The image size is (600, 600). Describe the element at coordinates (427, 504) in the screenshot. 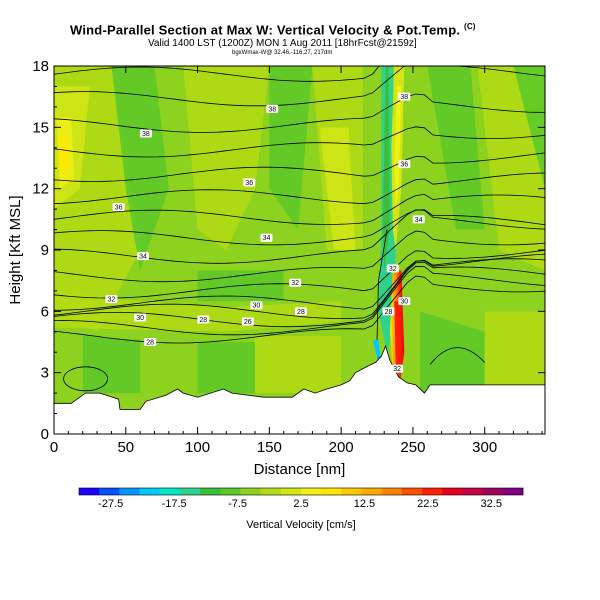

I see `colorbar-tick-label: 22.5` at that location.